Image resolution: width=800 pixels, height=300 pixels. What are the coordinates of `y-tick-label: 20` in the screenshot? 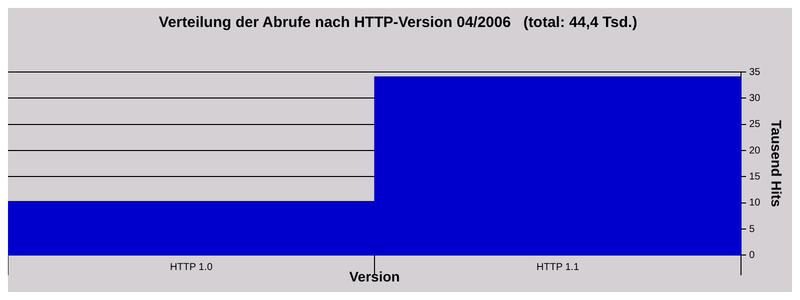 It's located at (755, 150).